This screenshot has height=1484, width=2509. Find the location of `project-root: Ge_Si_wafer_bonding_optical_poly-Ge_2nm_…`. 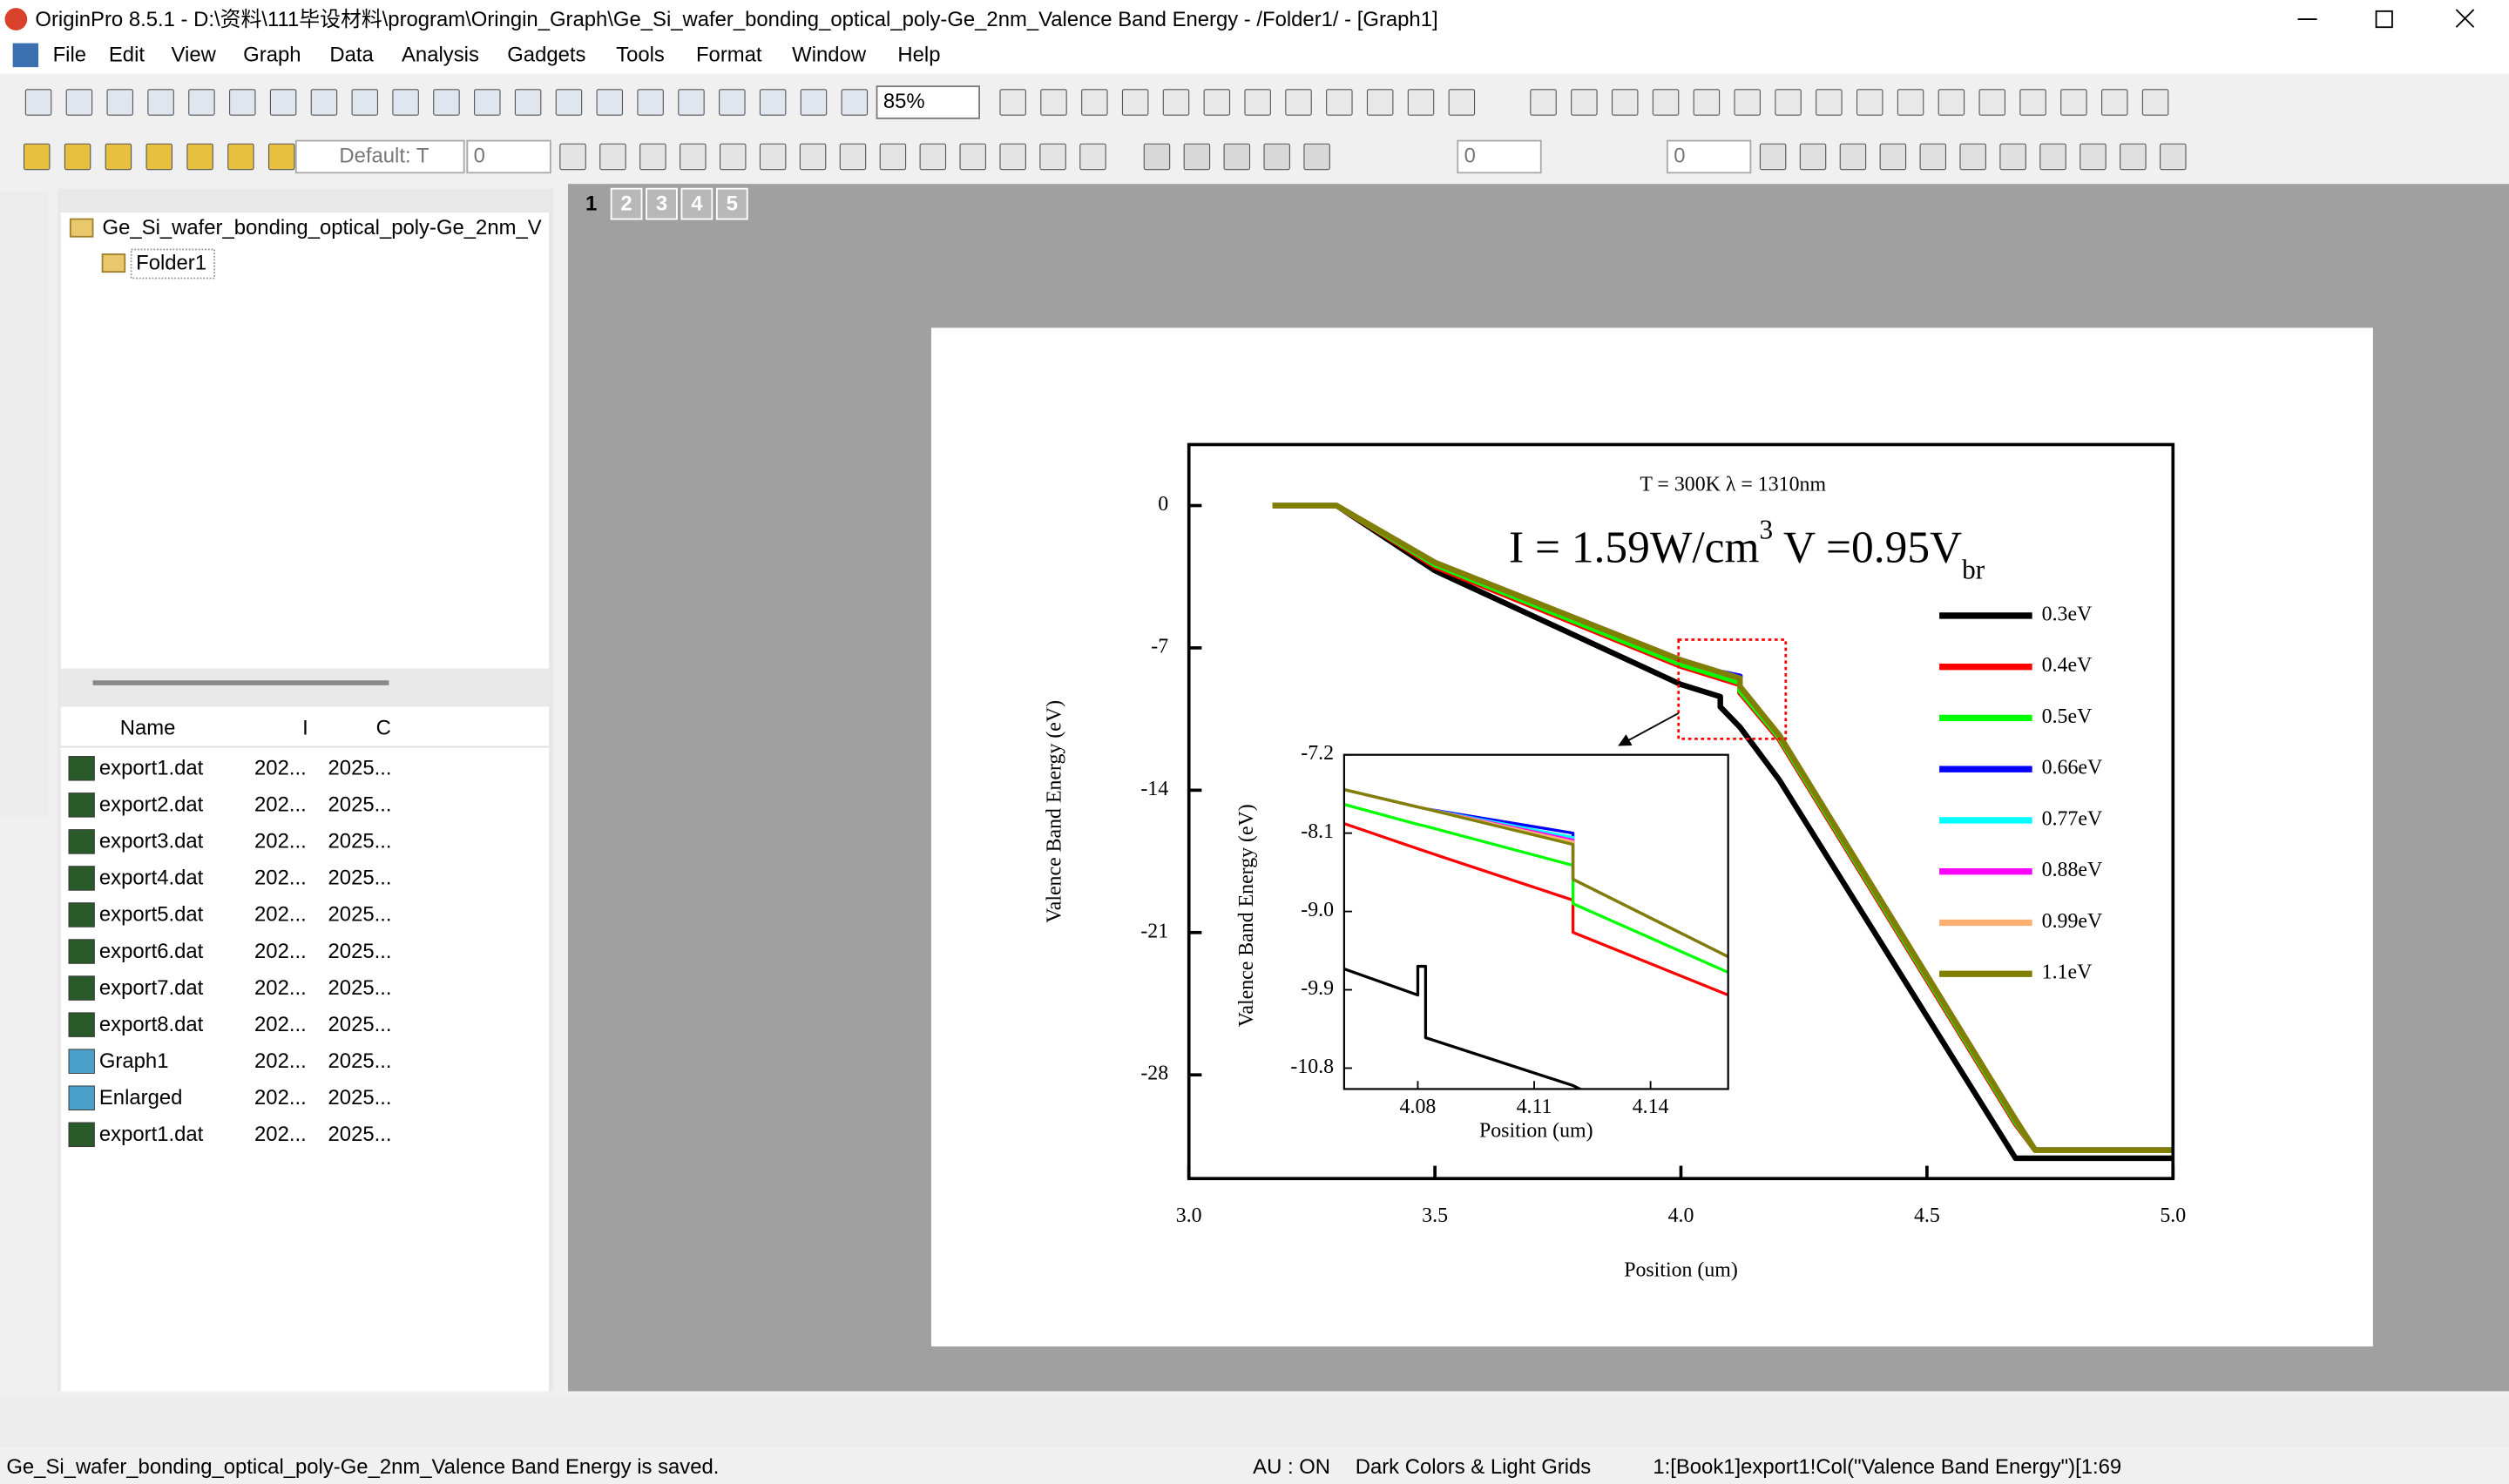

project-root: Ge_Si_wafer_bonding_optical_poly-Ge_2nm_… is located at coordinates (322, 228).